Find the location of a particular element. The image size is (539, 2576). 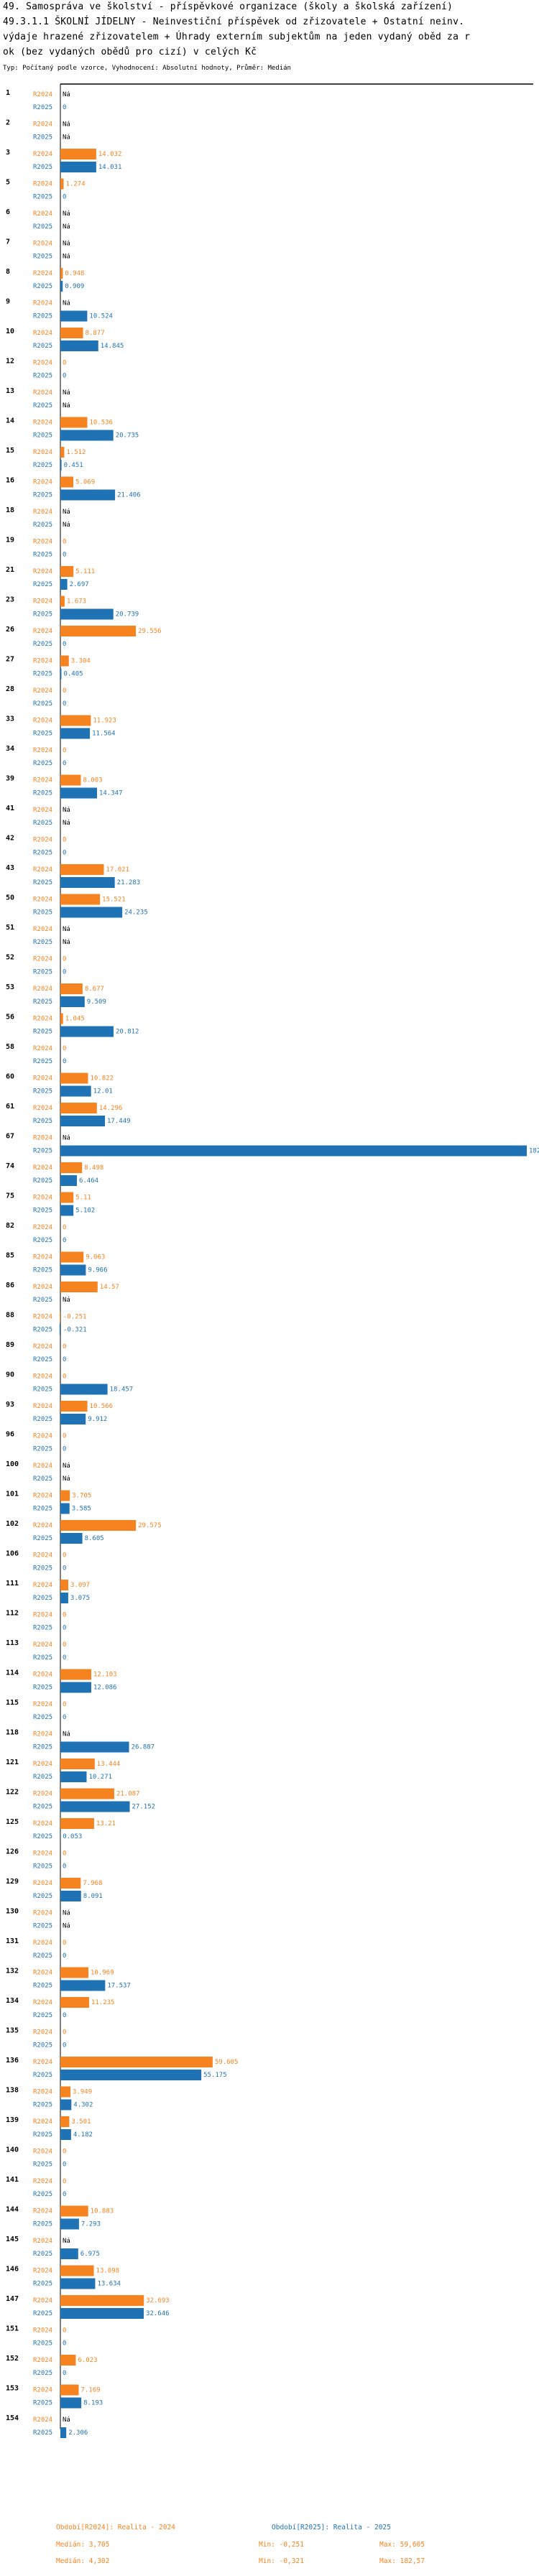

data-label: 8.877 is located at coordinates (96, 333).